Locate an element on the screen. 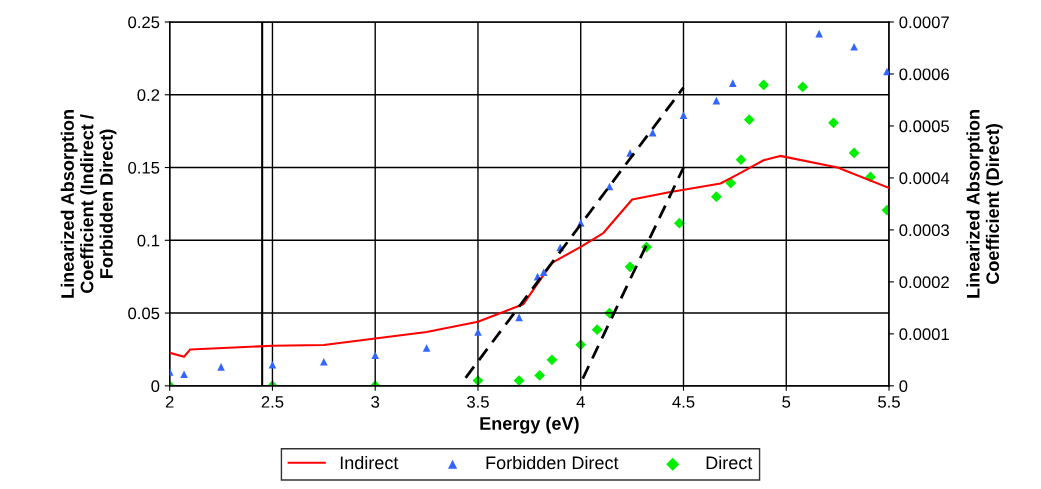  y2-tick-label: 0.0004 is located at coordinates (924, 178).